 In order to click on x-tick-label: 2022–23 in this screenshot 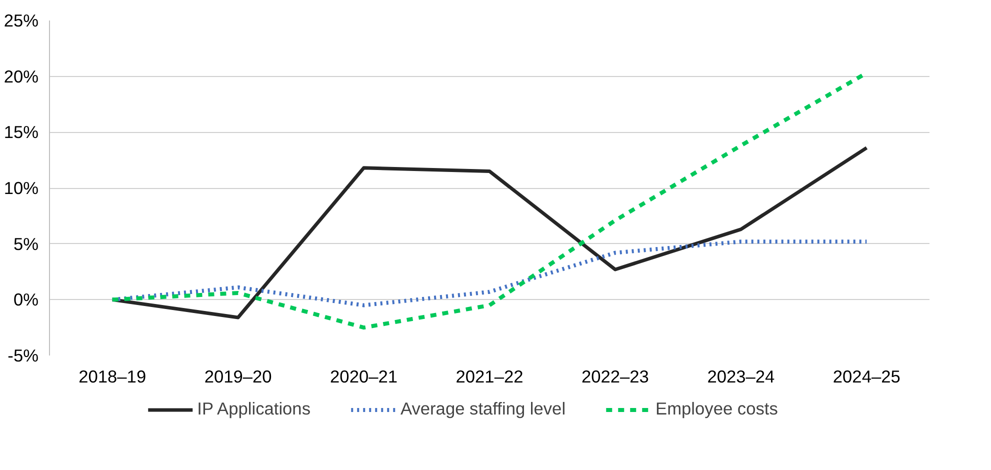, I will do `click(615, 376)`.